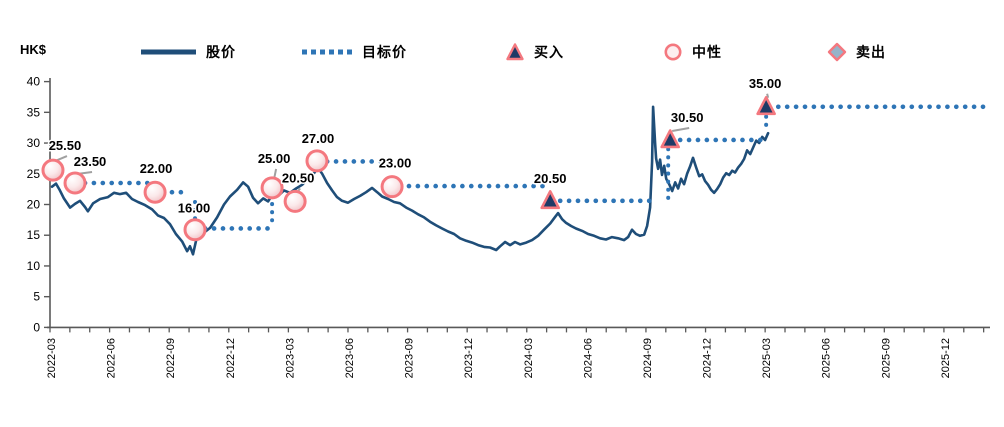 The width and height of the screenshot is (1004, 427). Describe the element at coordinates (34, 82) in the screenshot. I see `y-tick-label: 40` at that location.